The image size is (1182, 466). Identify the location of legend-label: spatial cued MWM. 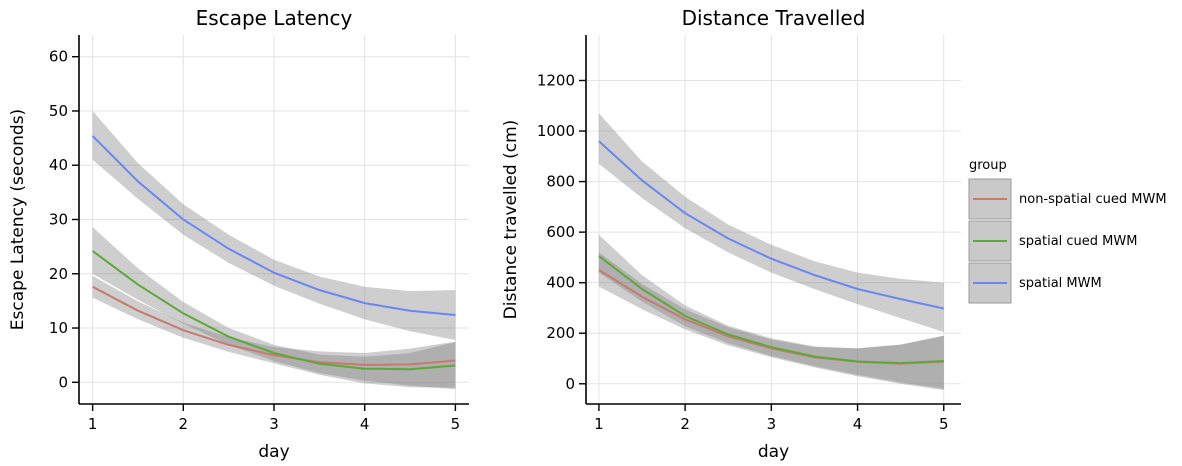
(1078, 241).